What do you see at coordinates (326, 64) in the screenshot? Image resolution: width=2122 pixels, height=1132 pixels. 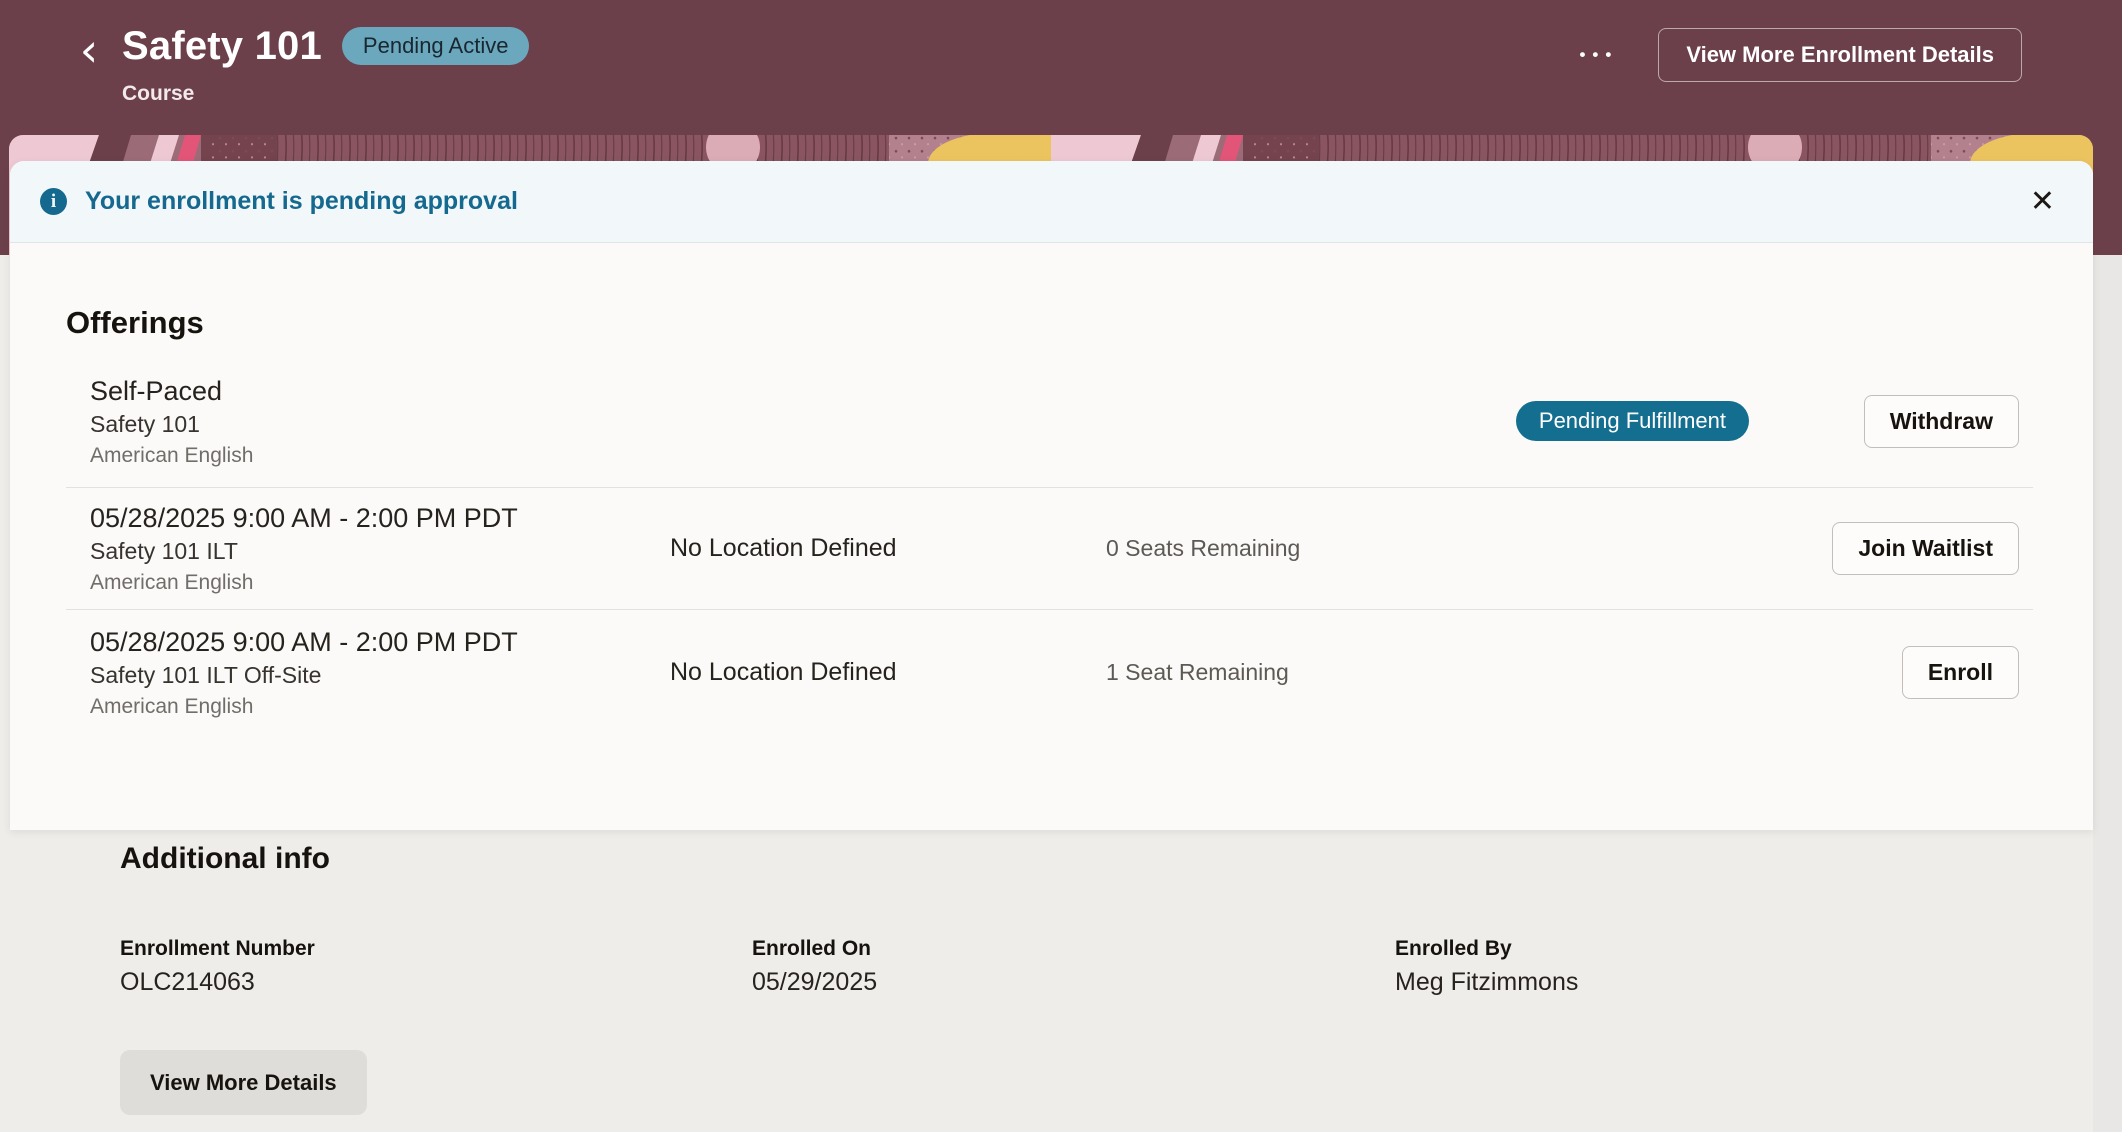 I see `title-block: Safety 101 Pending Active Course` at bounding box center [326, 64].